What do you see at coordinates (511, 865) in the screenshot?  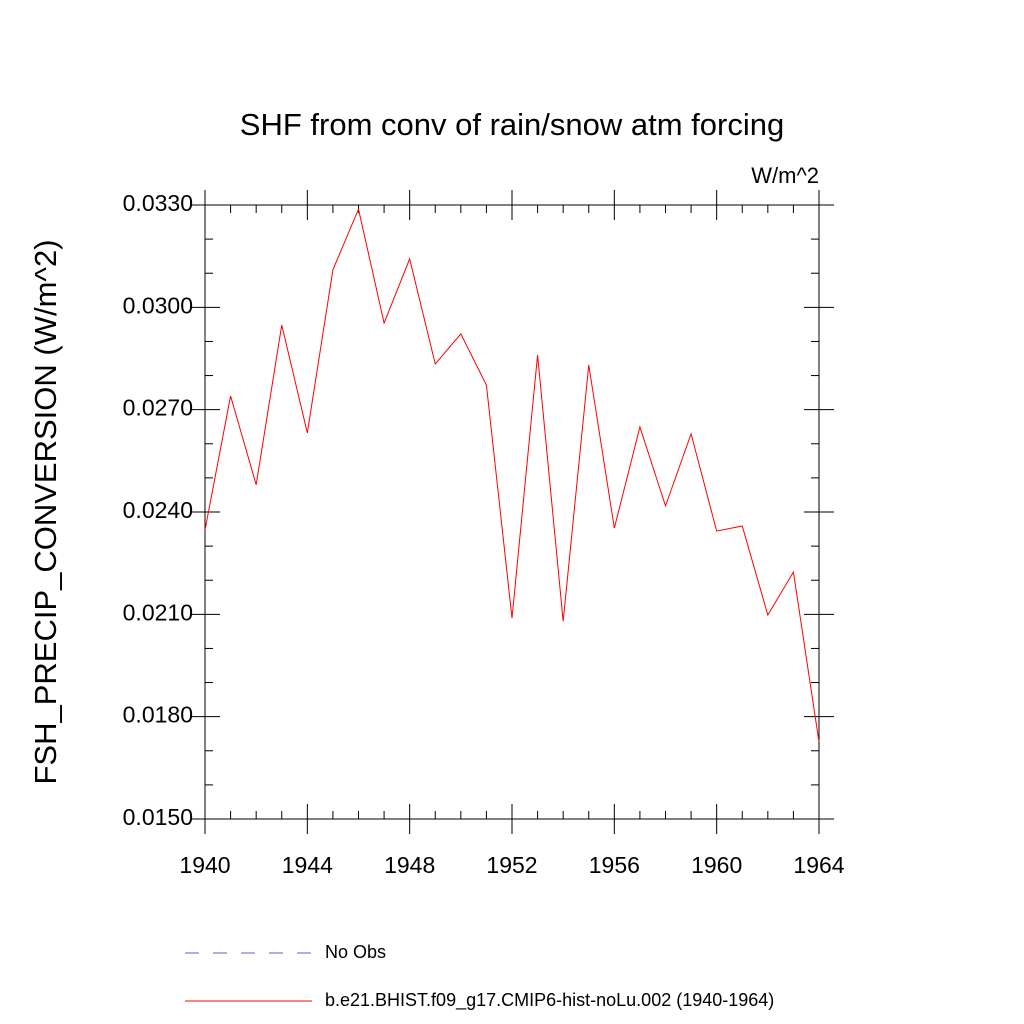 I see `x-tick-label: 1952` at bounding box center [511, 865].